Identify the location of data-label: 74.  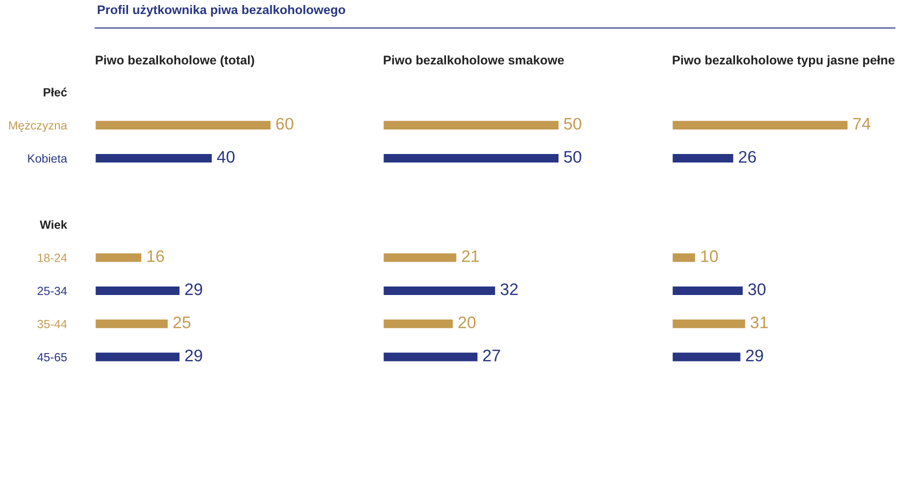
(861, 124).